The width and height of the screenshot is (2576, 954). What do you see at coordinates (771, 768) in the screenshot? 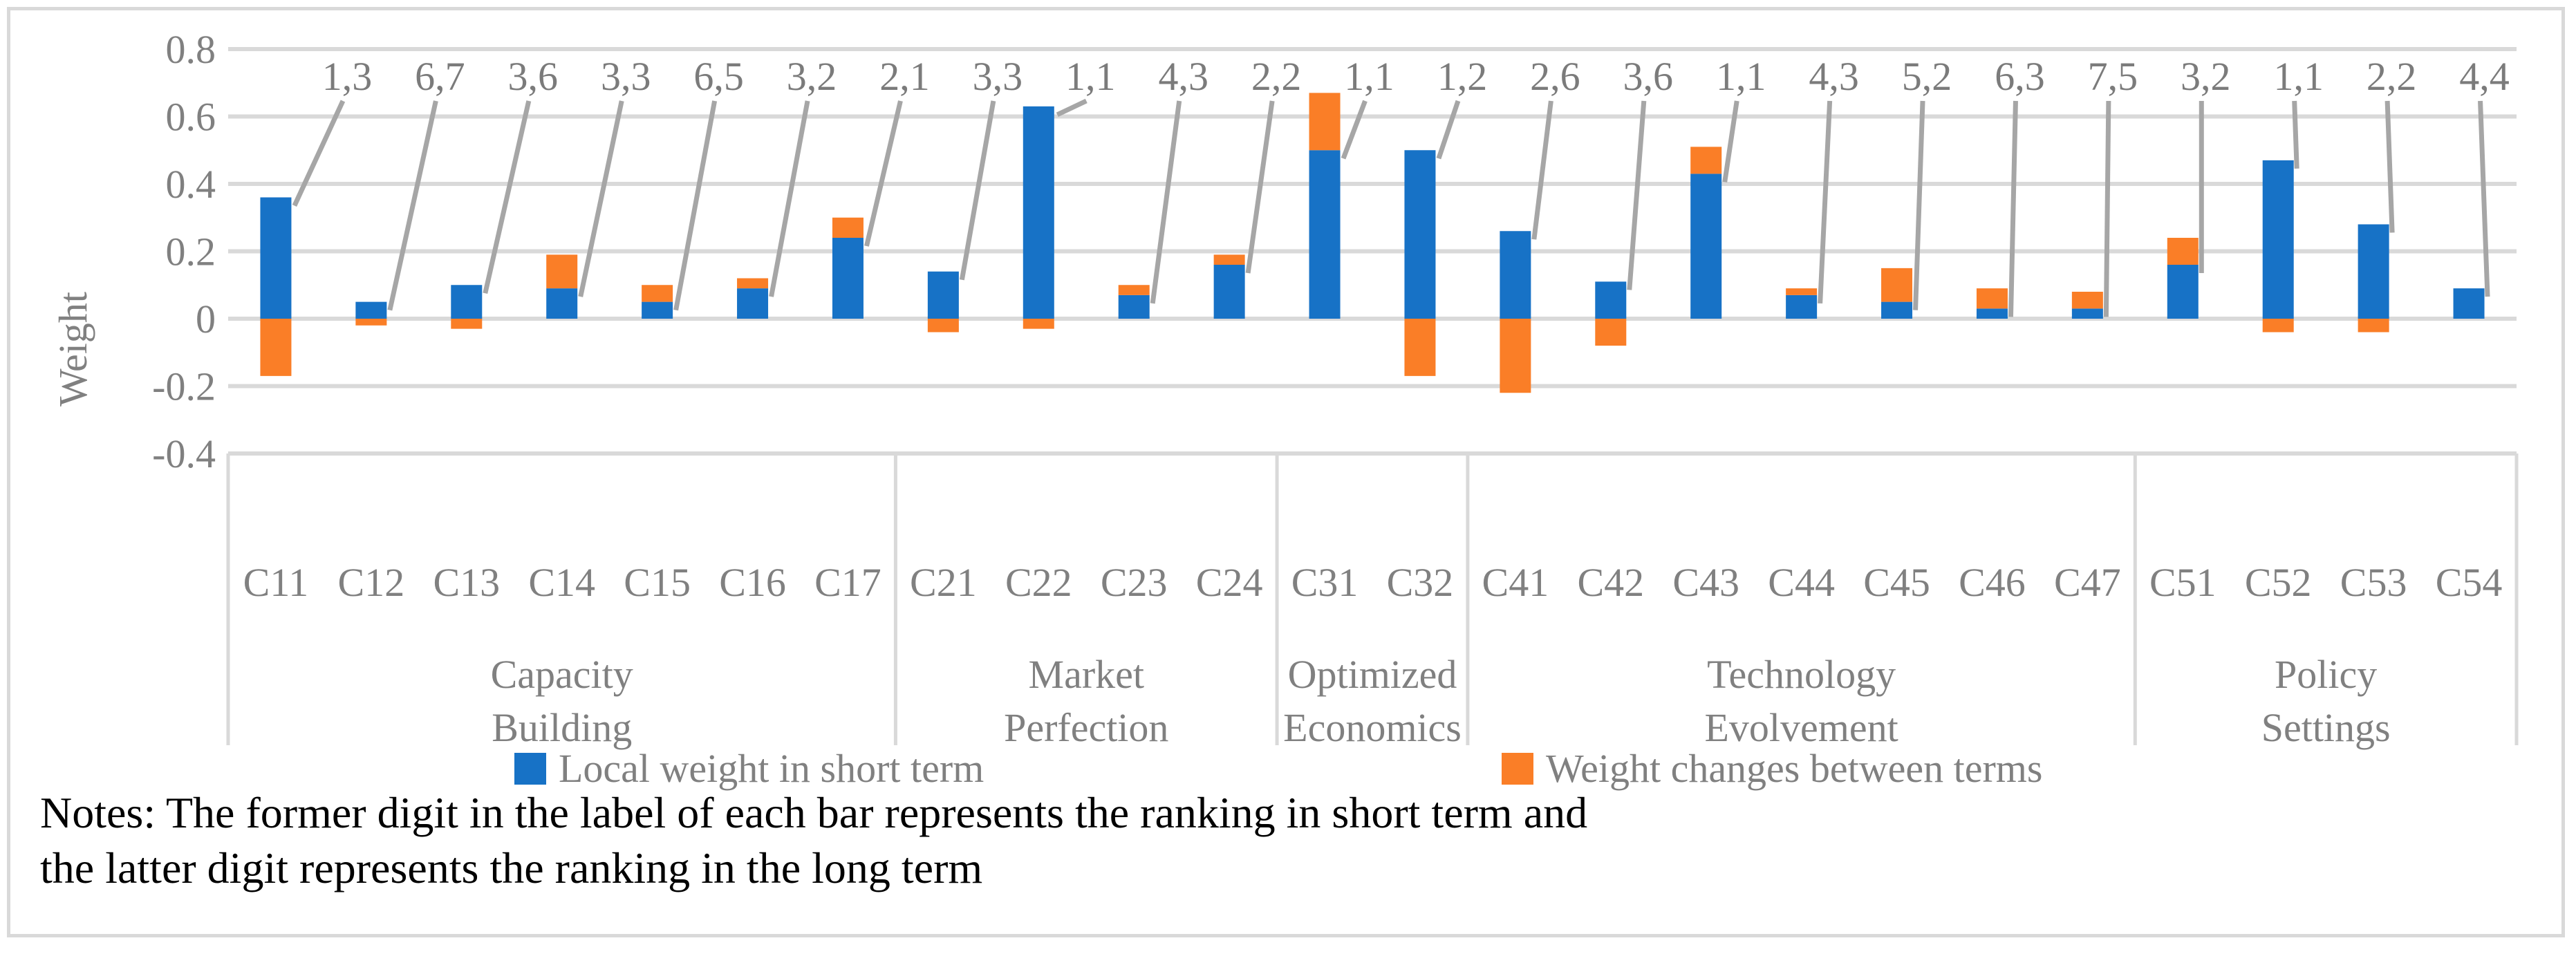
I see `legend-label-local-weight: Local weight in short term` at bounding box center [771, 768].